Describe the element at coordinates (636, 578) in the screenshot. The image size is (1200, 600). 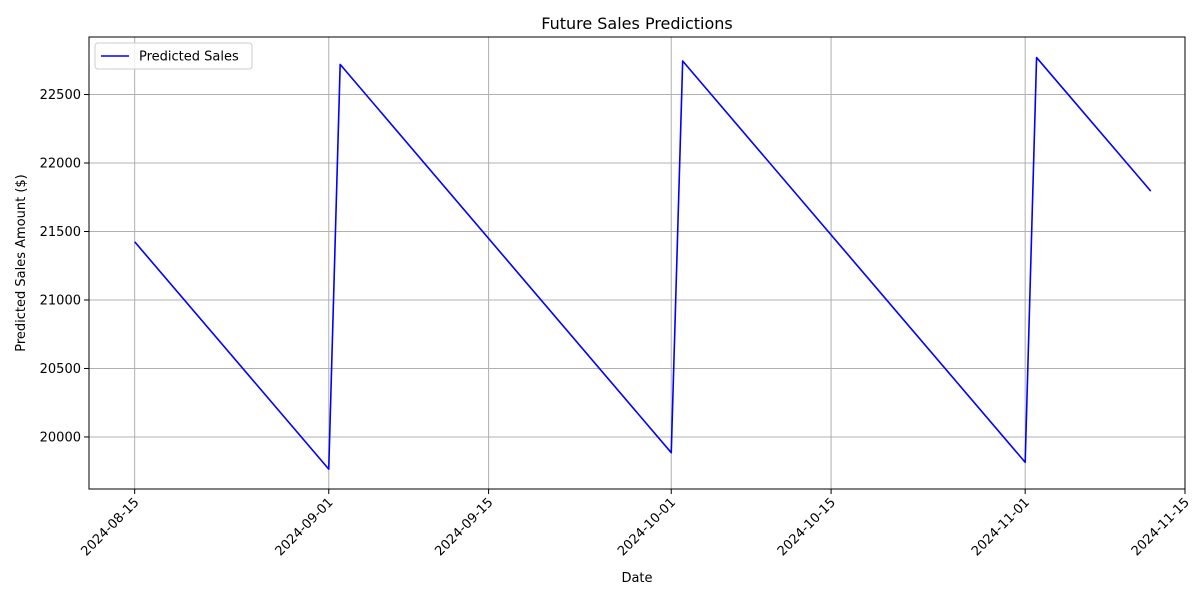
I see `x-axis-label: Date` at that location.